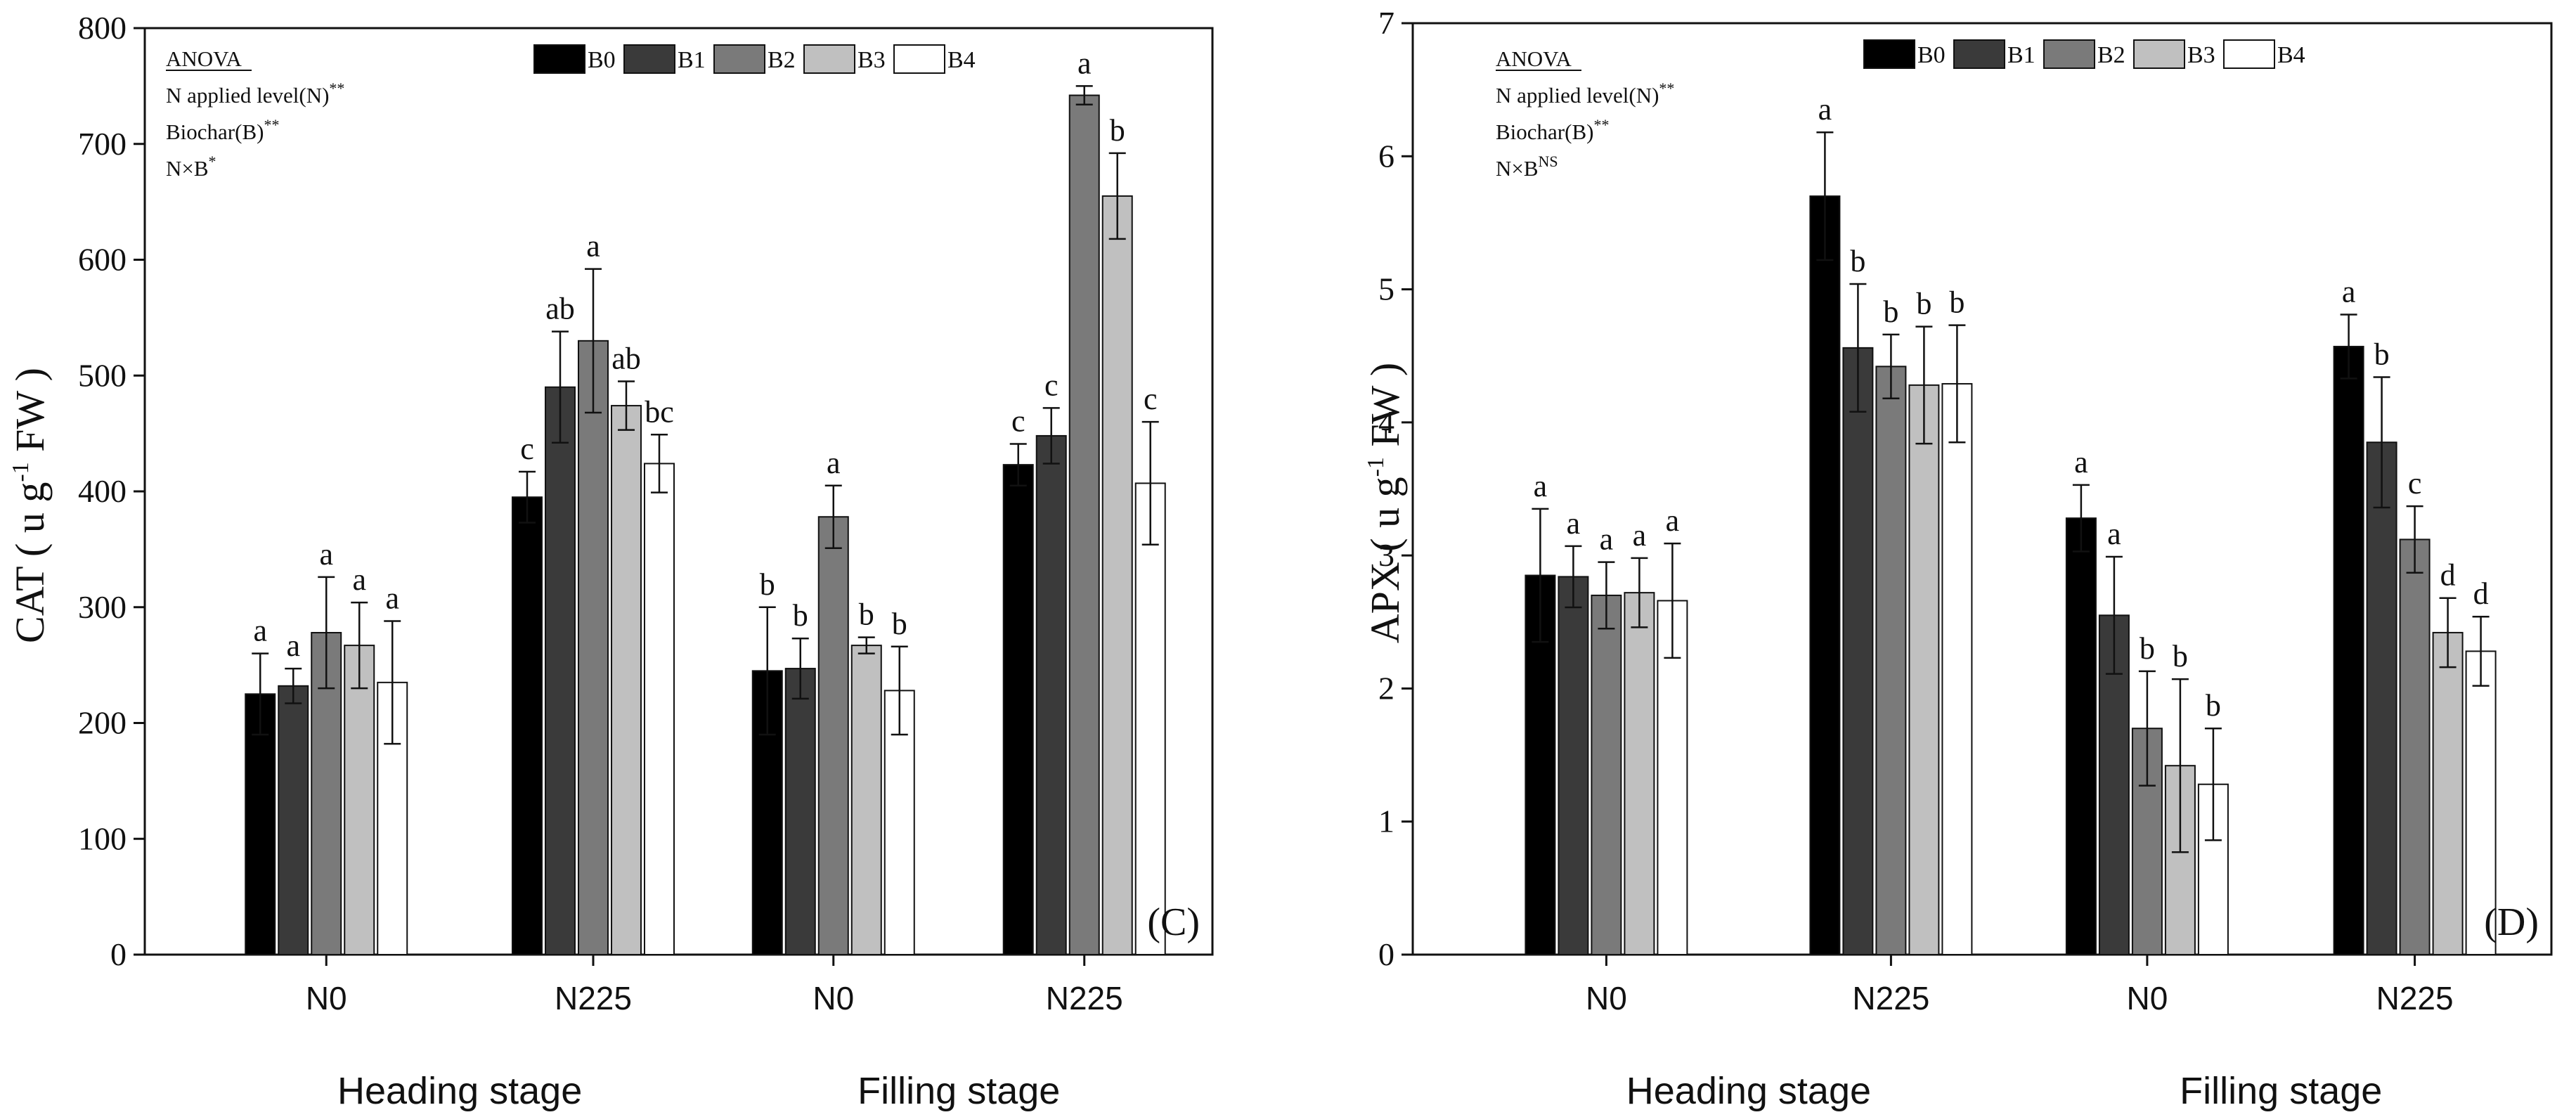 Image resolution: width=2576 pixels, height=1117 pixels. What do you see at coordinates (626, 358) in the screenshot?
I see `significance-letter: ab` at bounding box center [626, 358].